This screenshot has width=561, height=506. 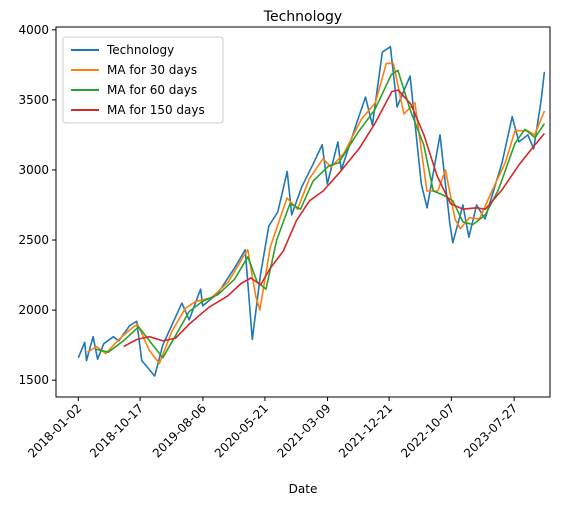 What do you see at coordinates (152, 90) in the screenshot?
I see `legend-label: MA for 60 days` at bounding box center [152, 90].